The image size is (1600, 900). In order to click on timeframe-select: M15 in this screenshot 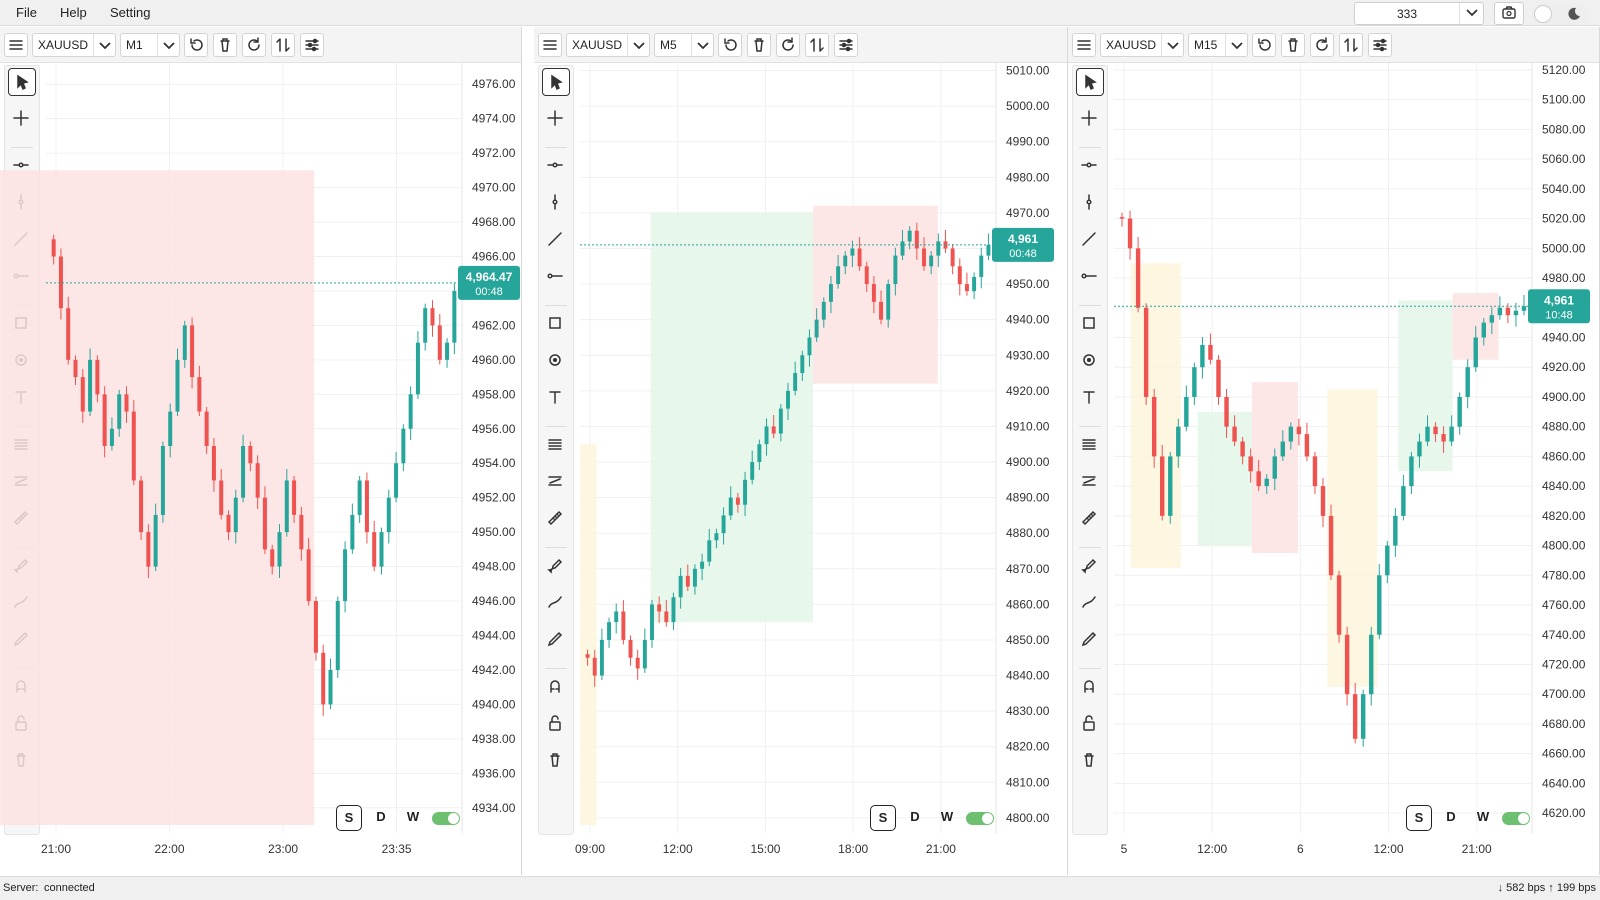, I will do `click(1218, 45)`.